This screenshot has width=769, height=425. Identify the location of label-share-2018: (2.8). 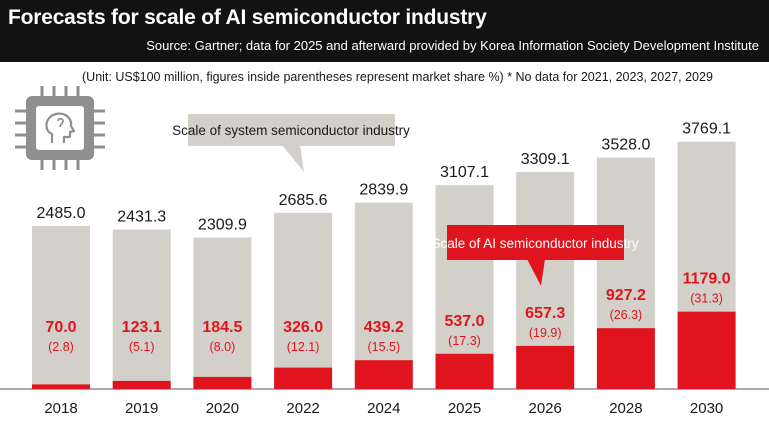
(61, 347).